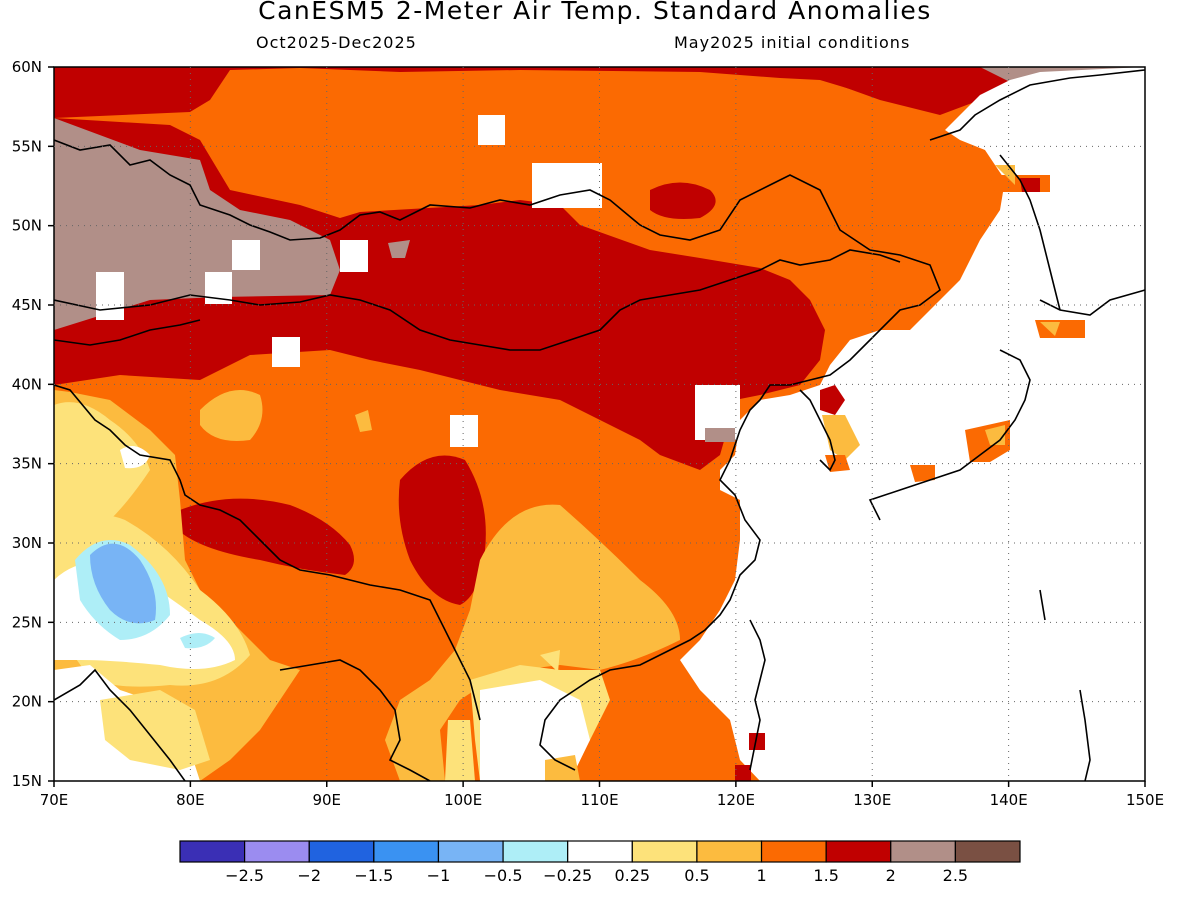 The image size is (1200, 900). I want to click on region-indochina-neutral, so click(535, 730).